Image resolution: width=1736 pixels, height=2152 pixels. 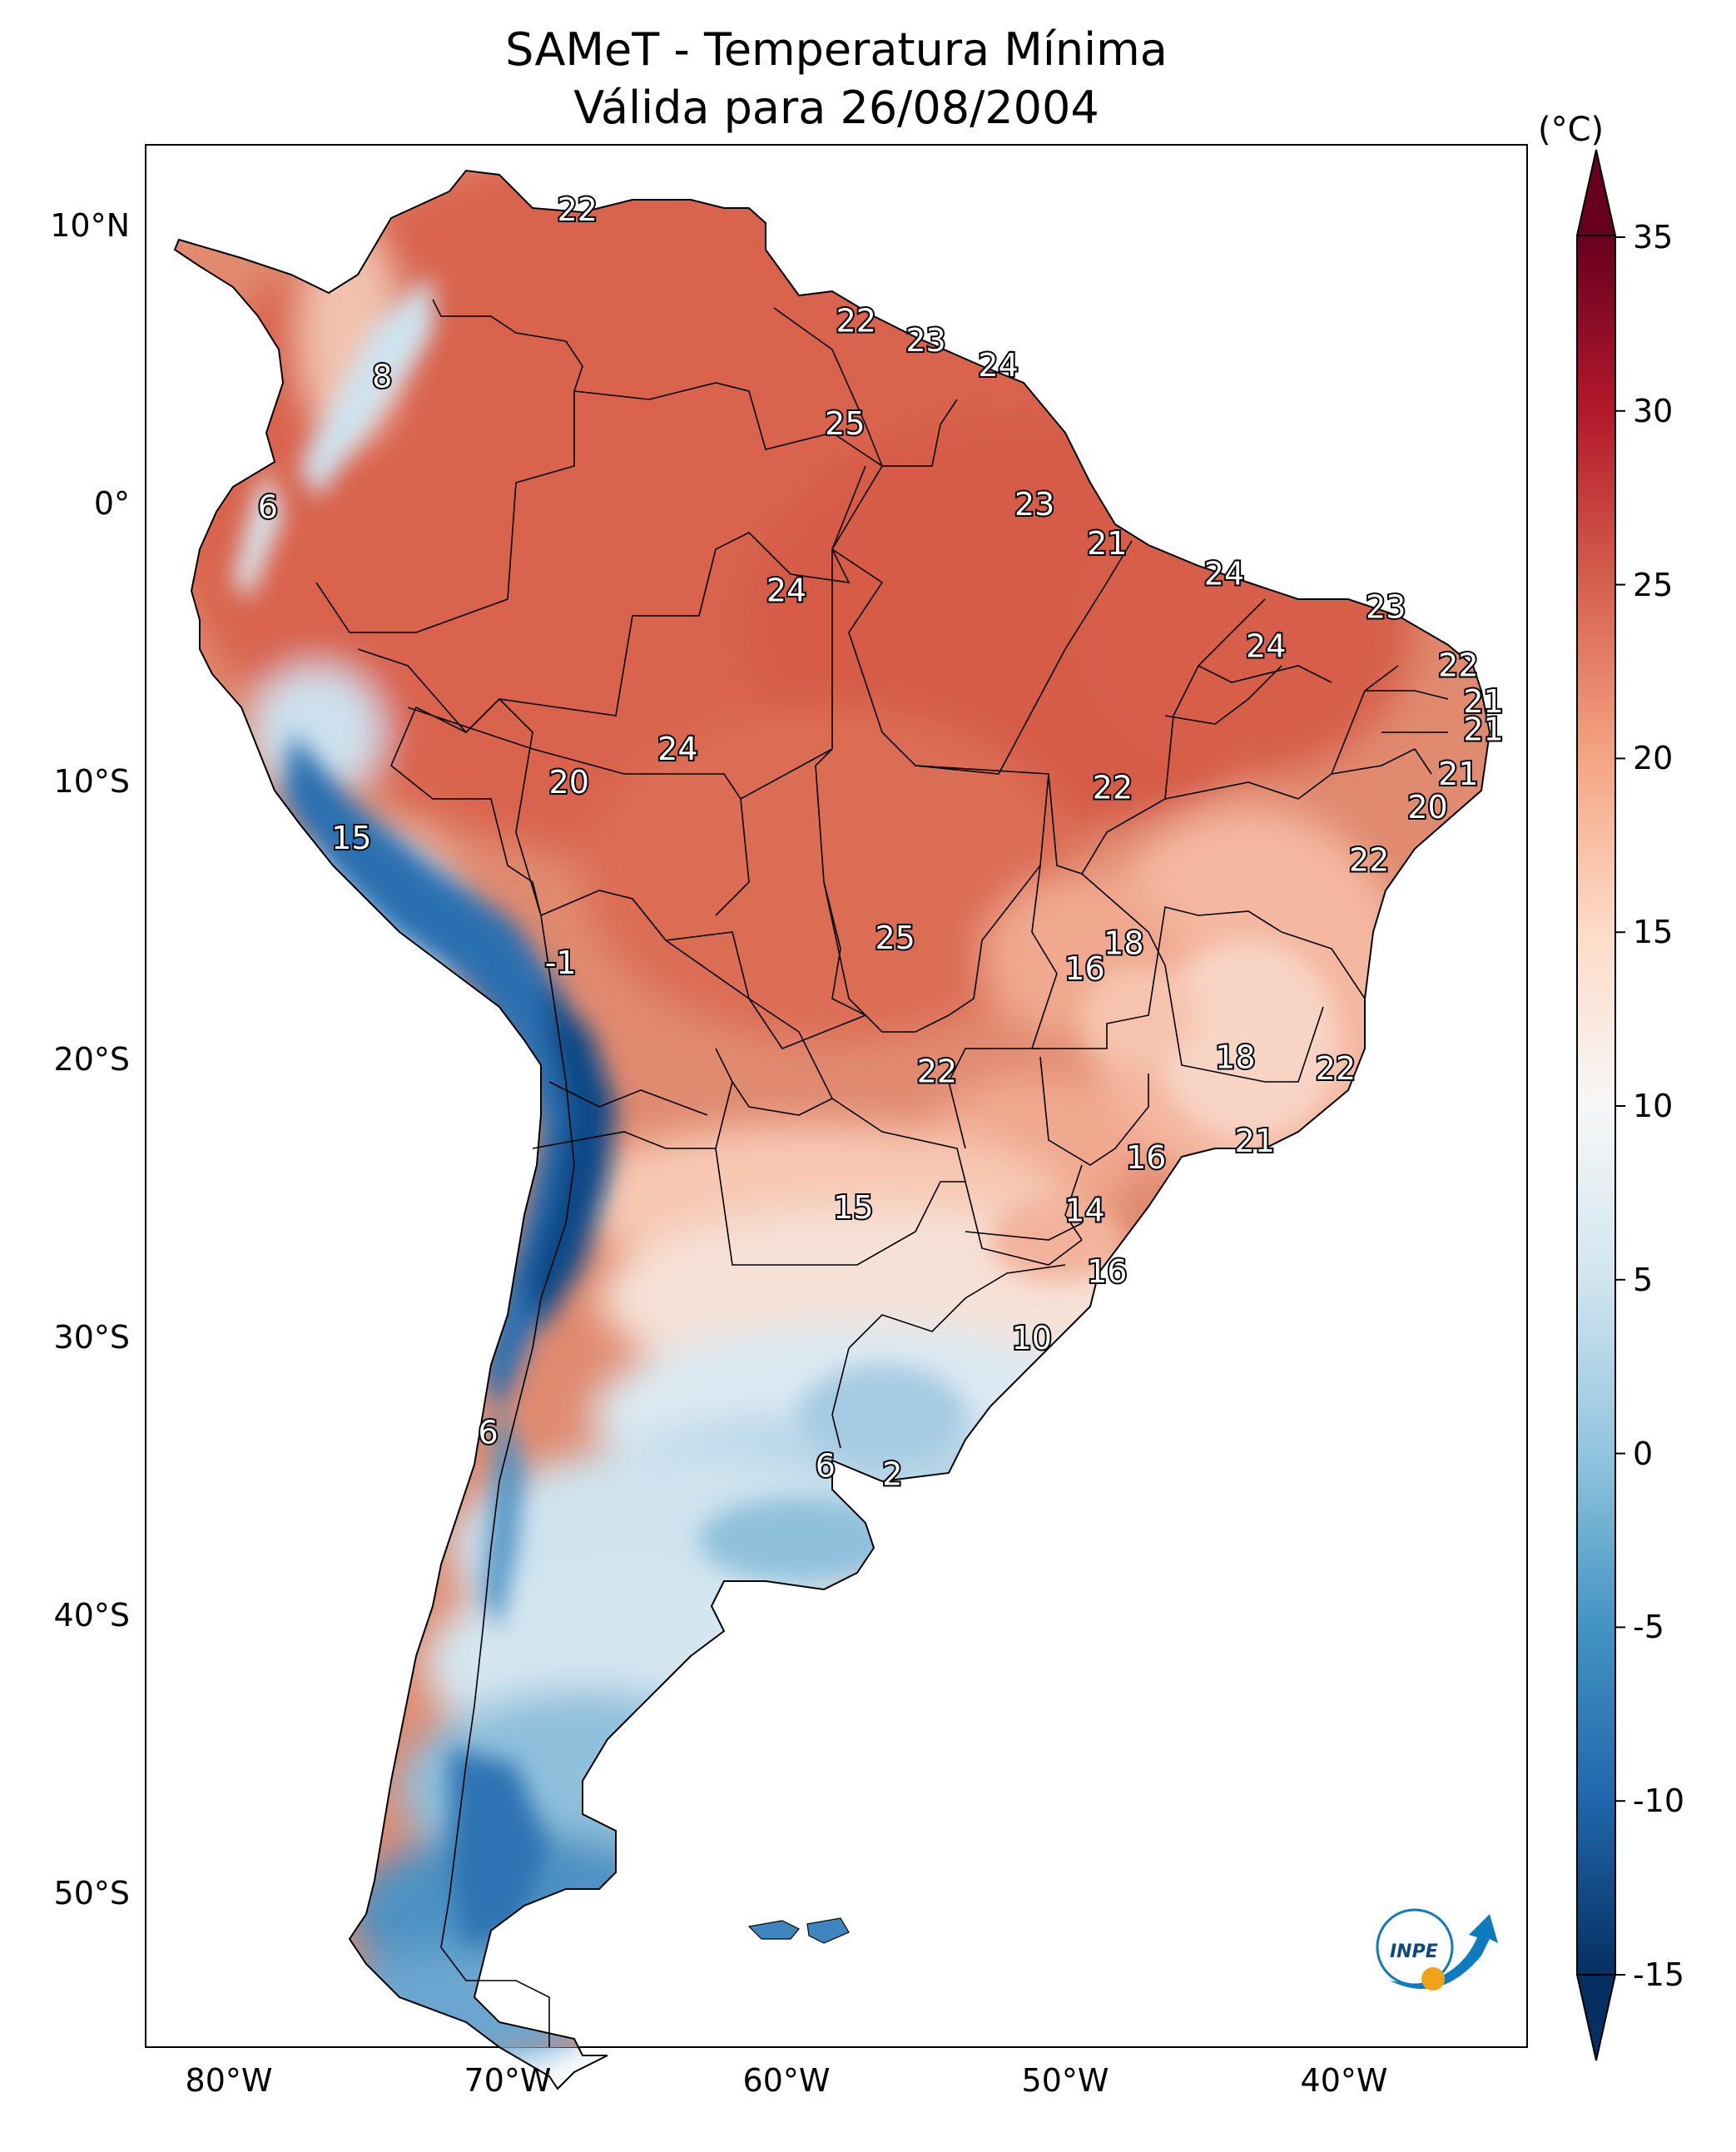 I want to click on colorbar-tick-label: 25, so click(x=1653, y=584).